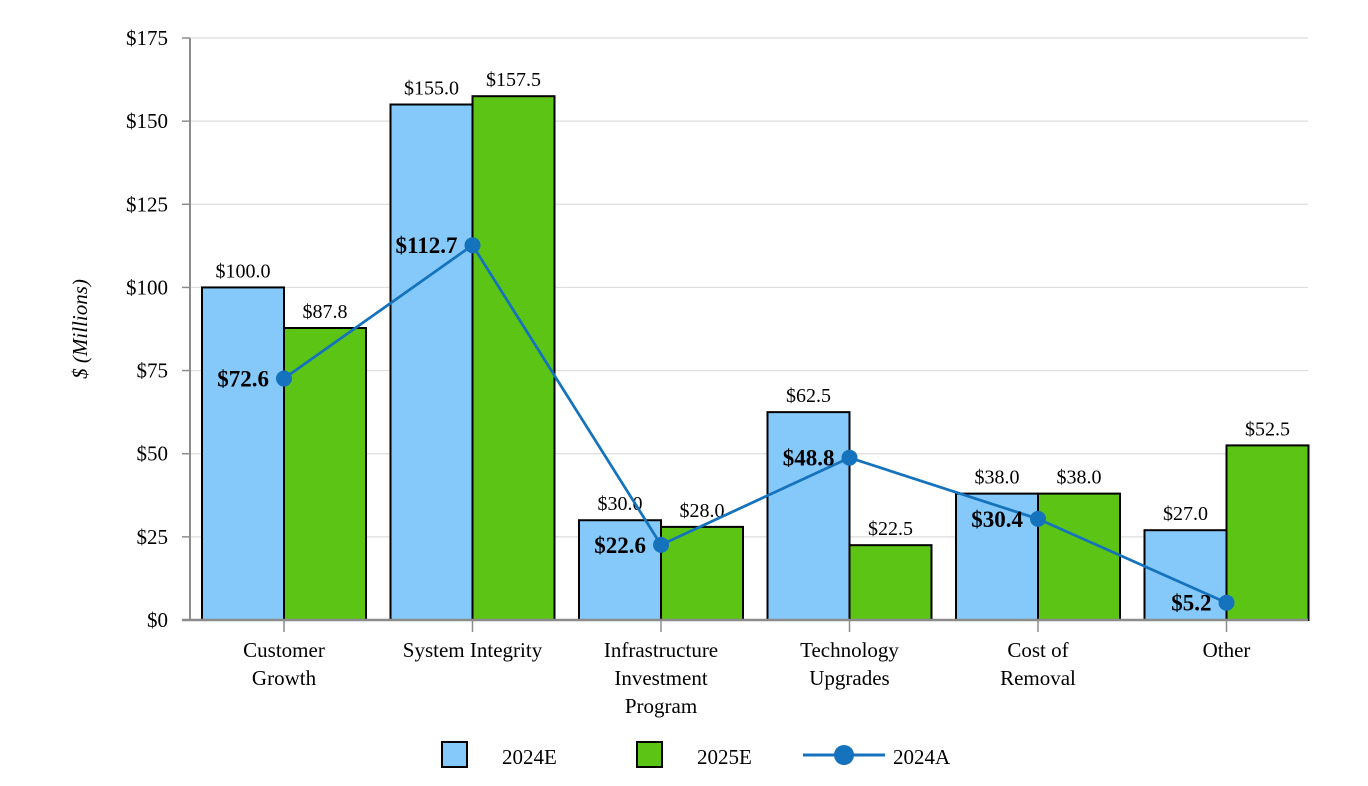 This screenshot has width=1368, height=786. Describe the element at coordinates (147, 287) in the screenshot. I see `y-tick-label: $100` at that location.